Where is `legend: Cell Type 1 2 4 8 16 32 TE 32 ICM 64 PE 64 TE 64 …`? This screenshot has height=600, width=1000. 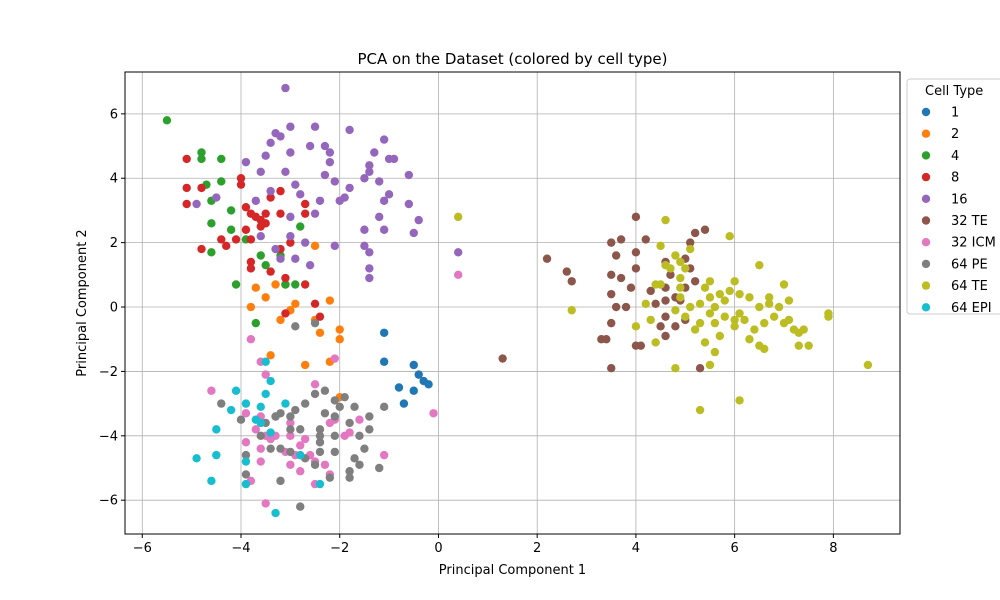
legend: Cell Type 1 2 4 8 16 32 TE 32 ICM 64 PE 64 TE 64 … is located at coordinates (953, 197).